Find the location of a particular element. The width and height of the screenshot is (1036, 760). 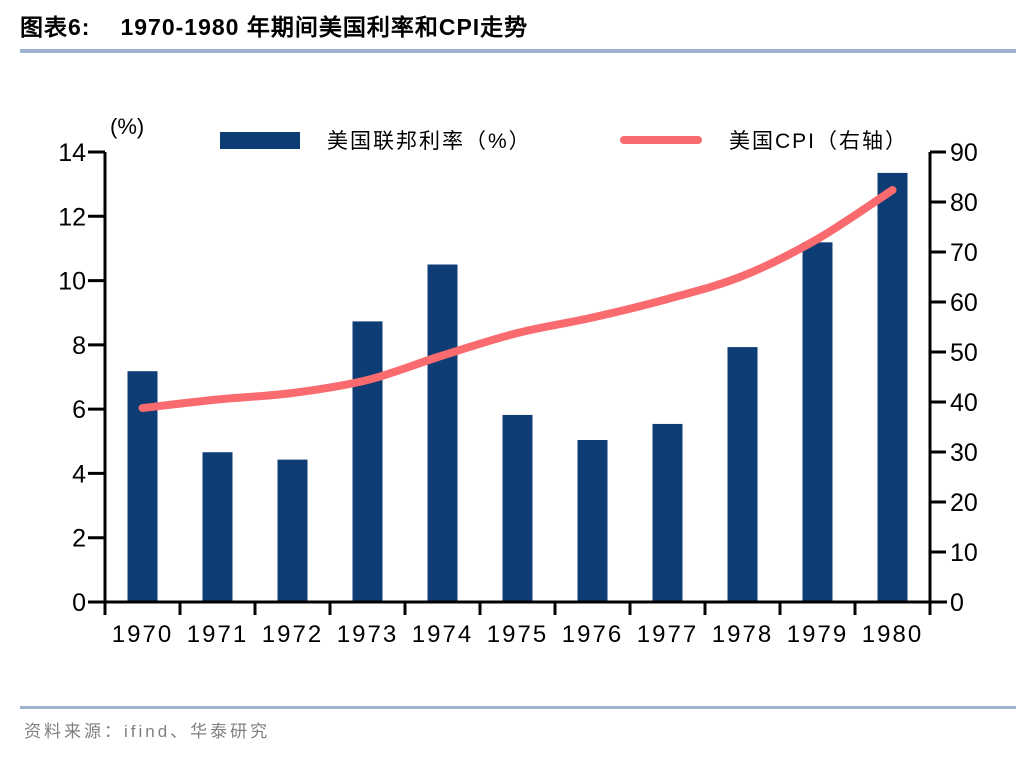

legend-label-cpi: 美国CPI（右轴） is located at coordinates (819, 141).